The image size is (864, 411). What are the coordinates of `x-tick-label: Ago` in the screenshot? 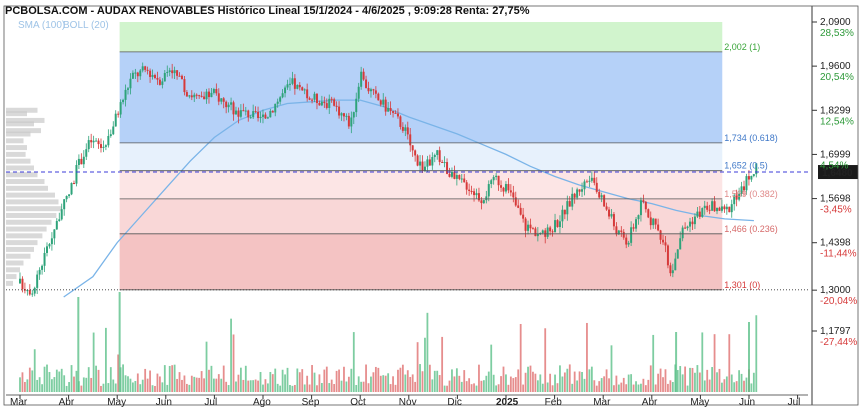 It's located at (262, 402).